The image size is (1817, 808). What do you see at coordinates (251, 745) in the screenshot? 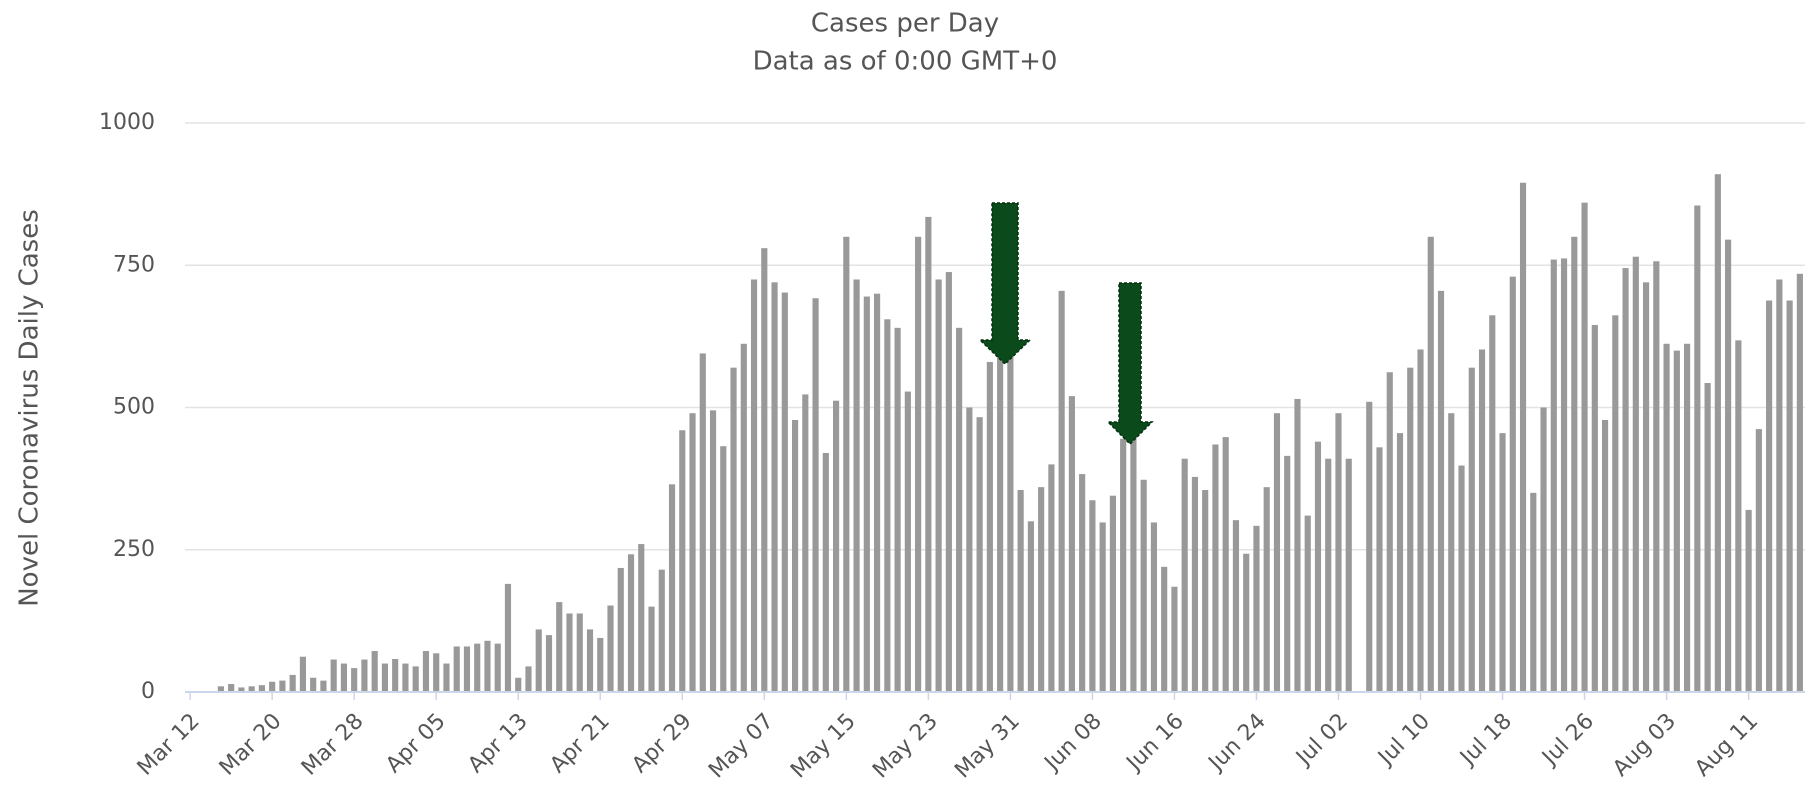
I see `x-tick-label: Mar 20` at bounding box center [251, 745].